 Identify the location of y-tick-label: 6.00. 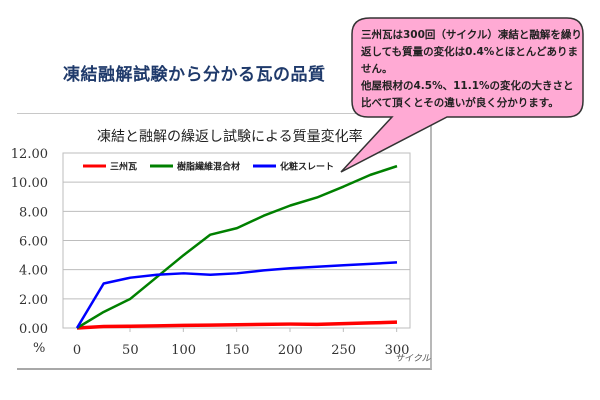
(33, 242).